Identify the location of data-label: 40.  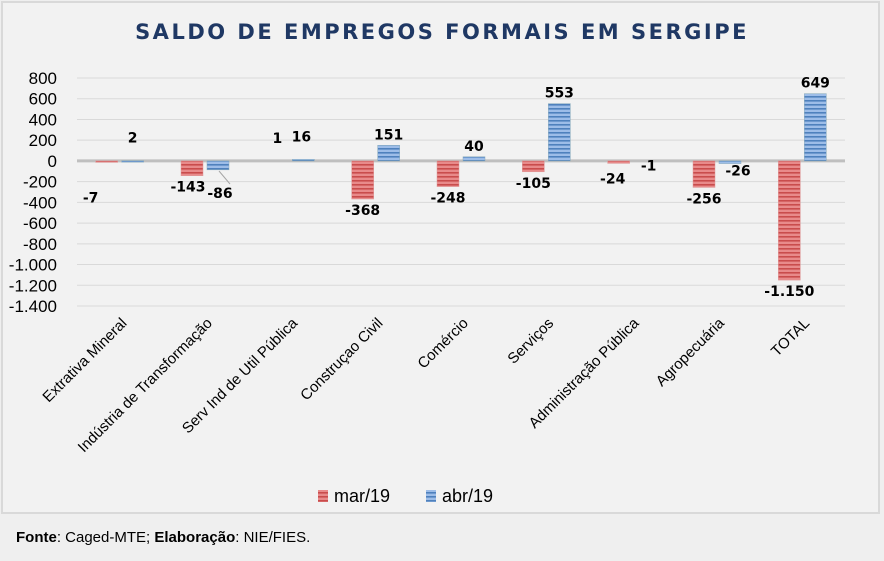
(474, 147).